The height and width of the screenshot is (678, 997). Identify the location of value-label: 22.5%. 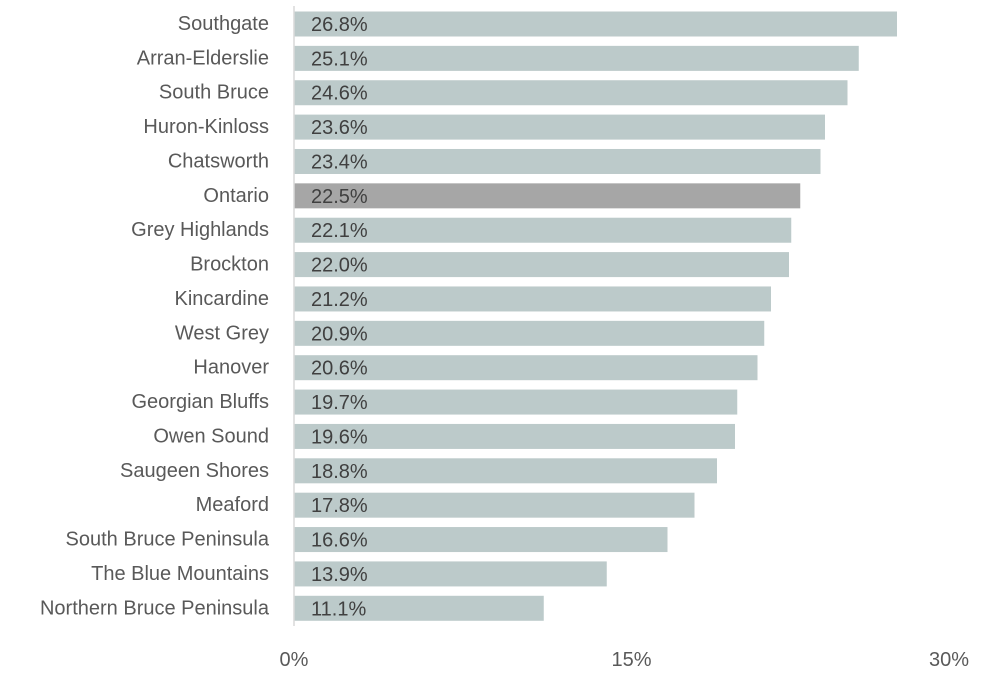
(339, 197).